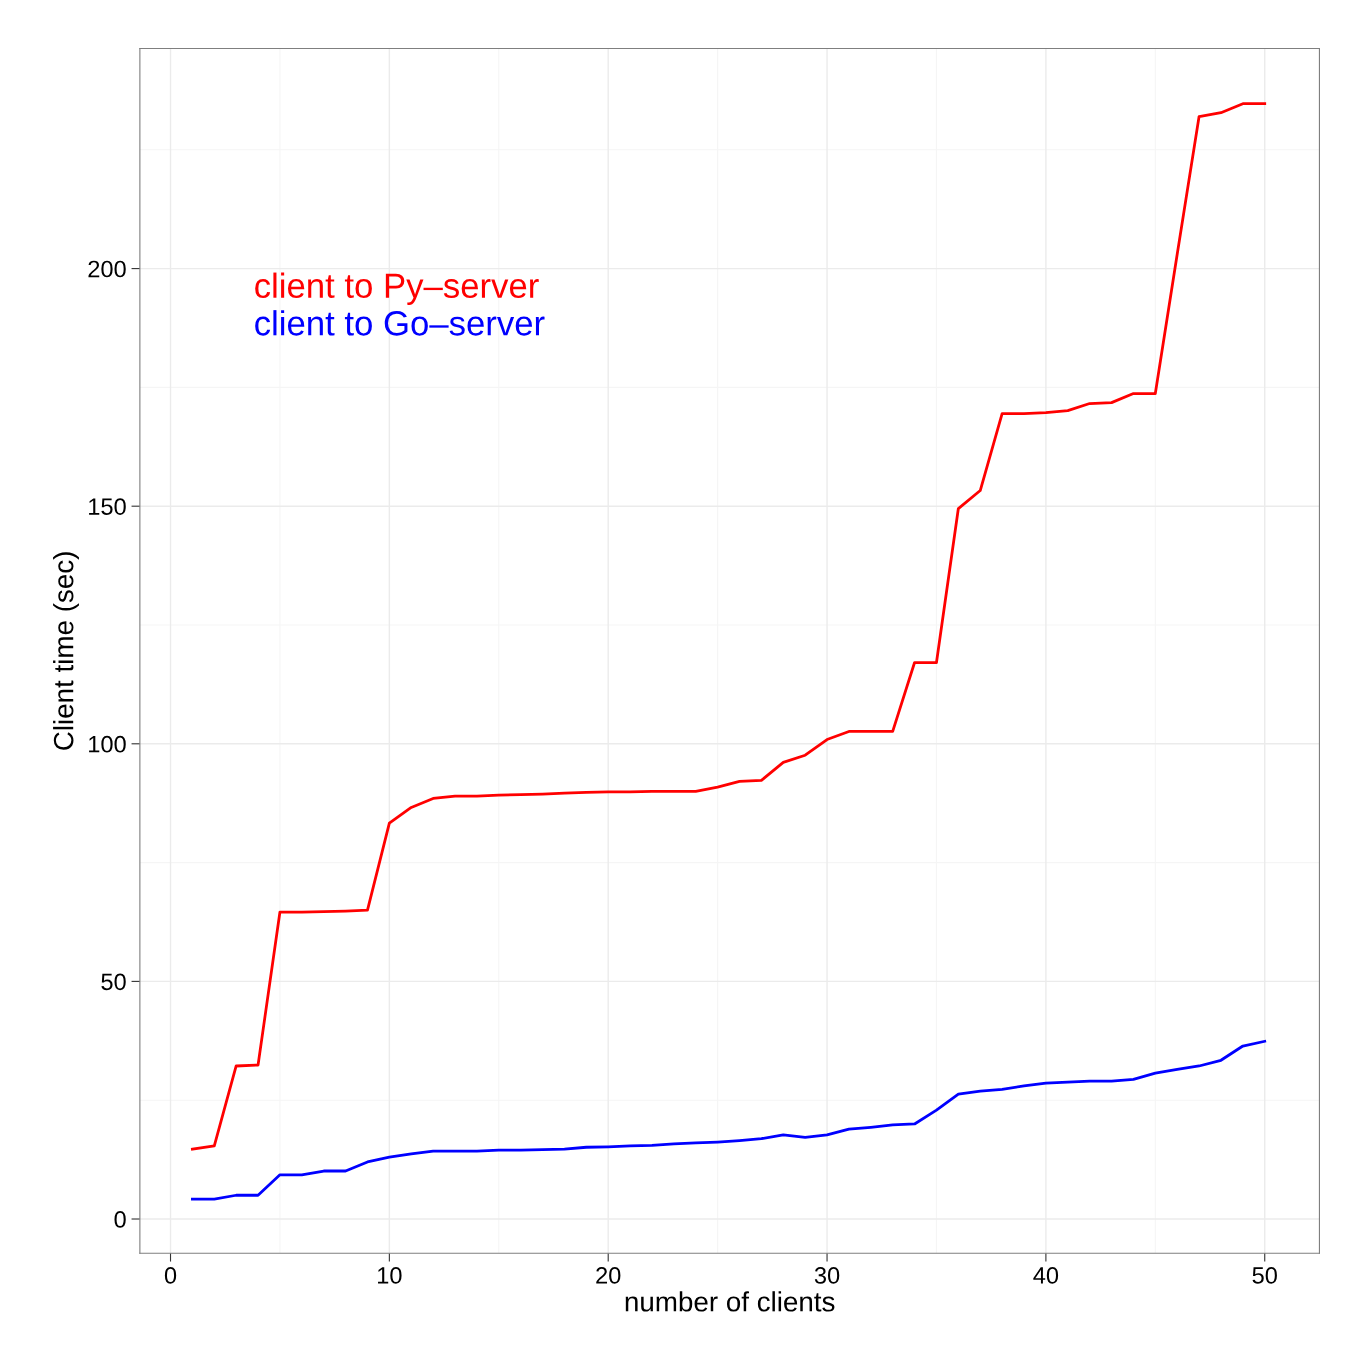  Describe the element at coordinates (107, 506) in the screenshot. I see `y-tick-label: 150` at that location.